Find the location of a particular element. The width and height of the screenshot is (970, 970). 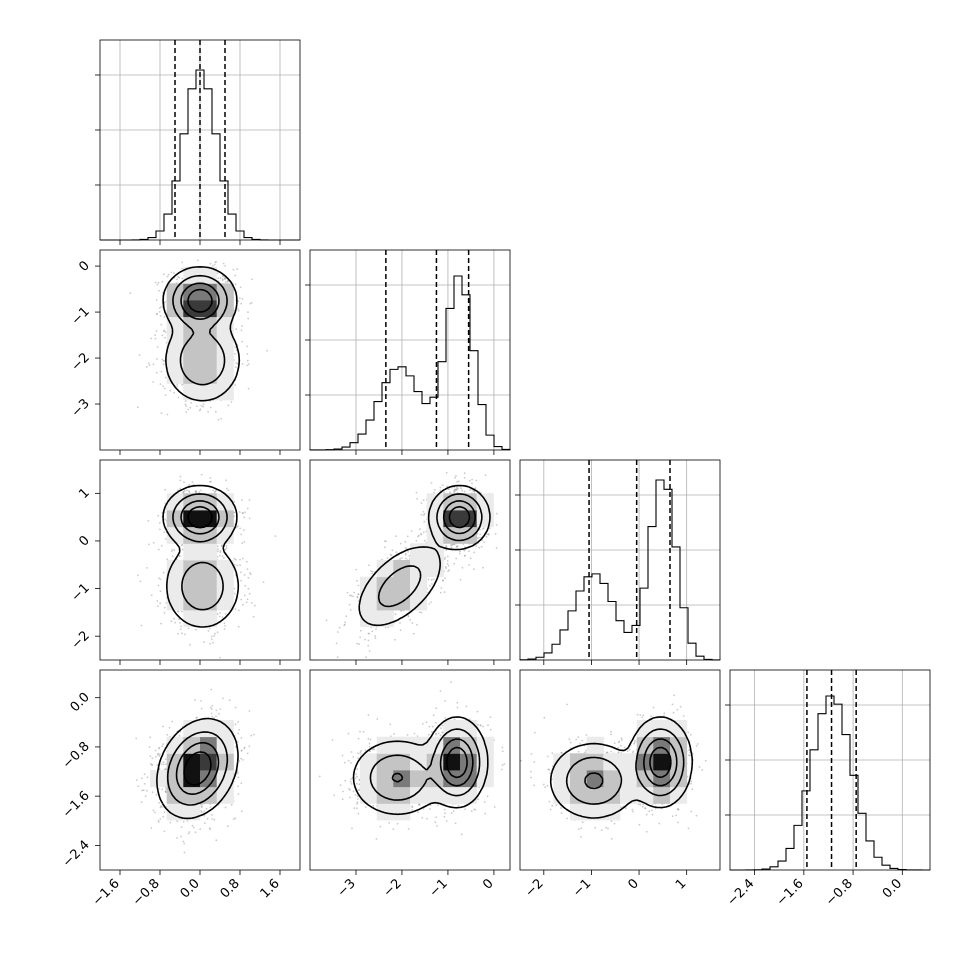

density-content is located at coordinates (207, 566).